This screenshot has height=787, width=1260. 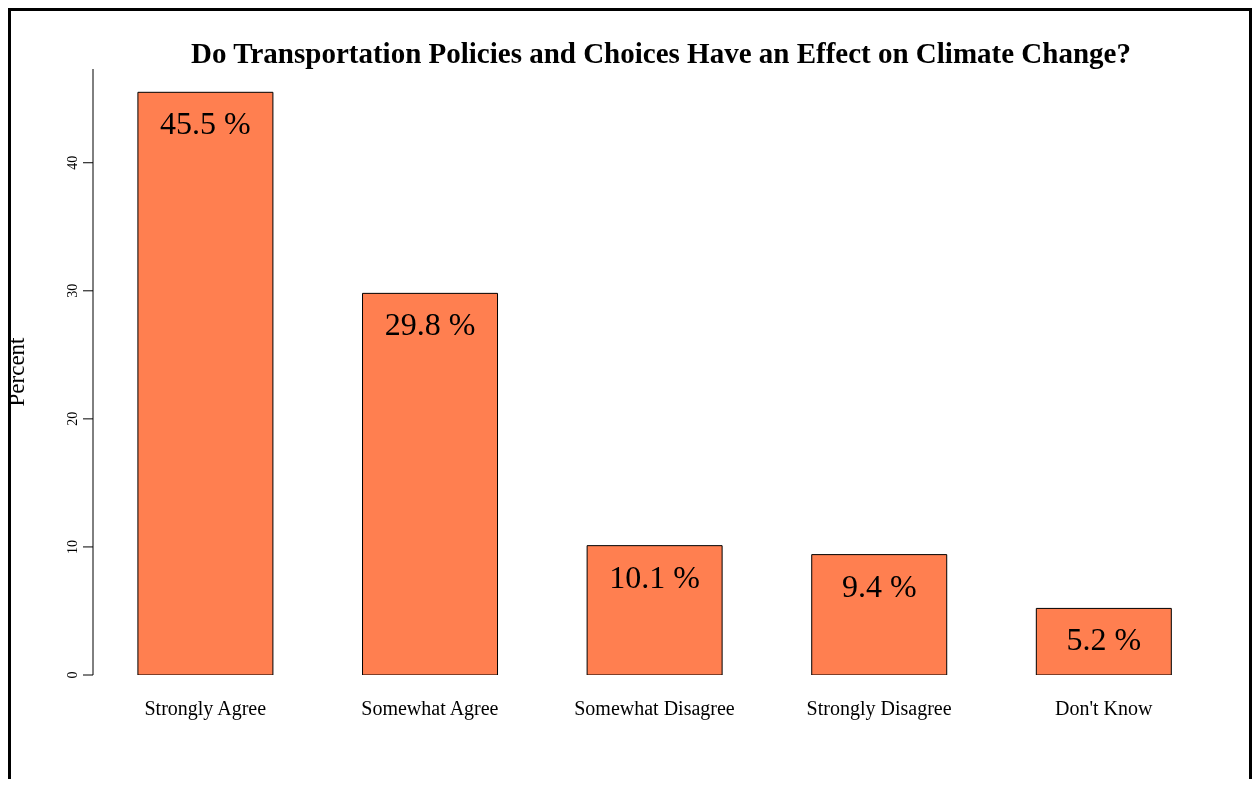 What do you see at coordinates (72, 418) in the screenshot?
I see `y-tick-label: 20` at bounding box center [72, 418].